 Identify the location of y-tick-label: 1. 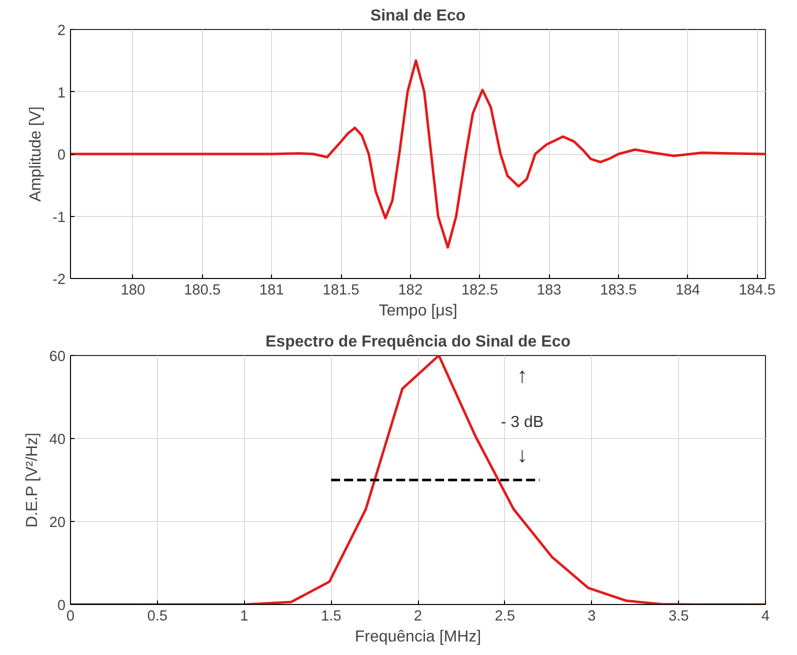
(61, 93).